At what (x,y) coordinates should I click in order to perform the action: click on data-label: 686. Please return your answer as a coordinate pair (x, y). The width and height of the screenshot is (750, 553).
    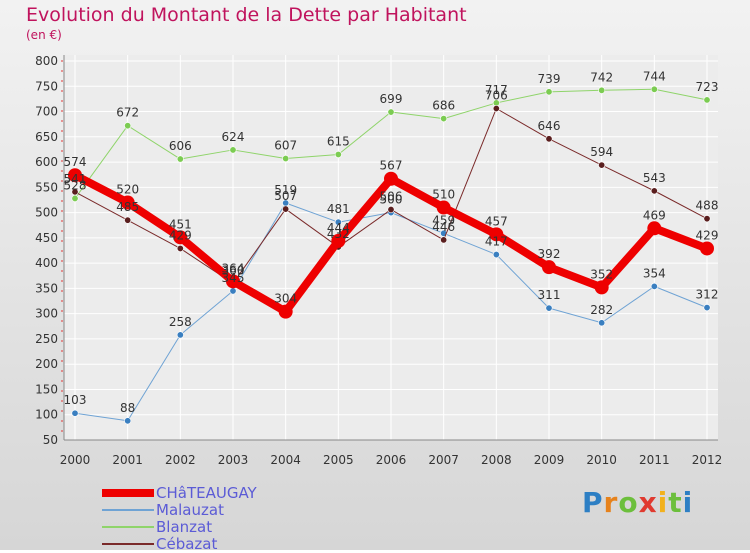
    Looking at the image, I should click on (443, 106).